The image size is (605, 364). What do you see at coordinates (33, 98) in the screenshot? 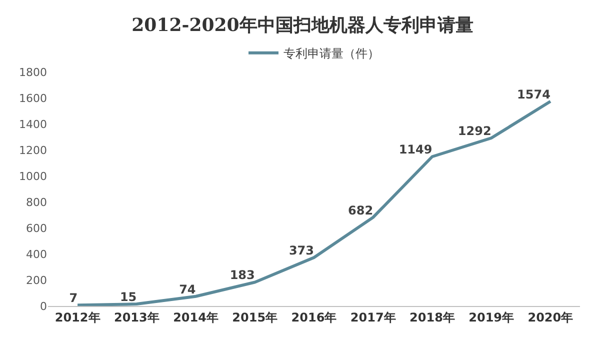
I see `y-tick-label: 1600` at bounding box center [33, 98].